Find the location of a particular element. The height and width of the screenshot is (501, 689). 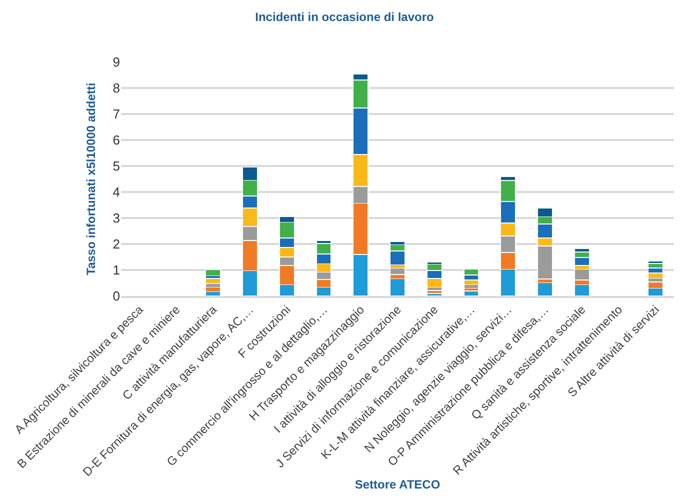

y-tick-label: 1 is located at coordinates (116, 270).